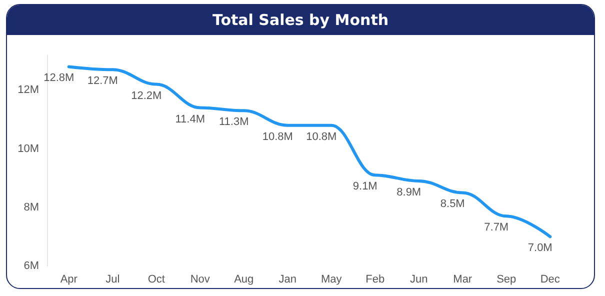 Image resolution: width=605 pixels, height=296 pixels. What do you see at coordinates (244, 280) in the screenshot?
I see `x-tick-label: Aug` at bounding box center [244, 280].